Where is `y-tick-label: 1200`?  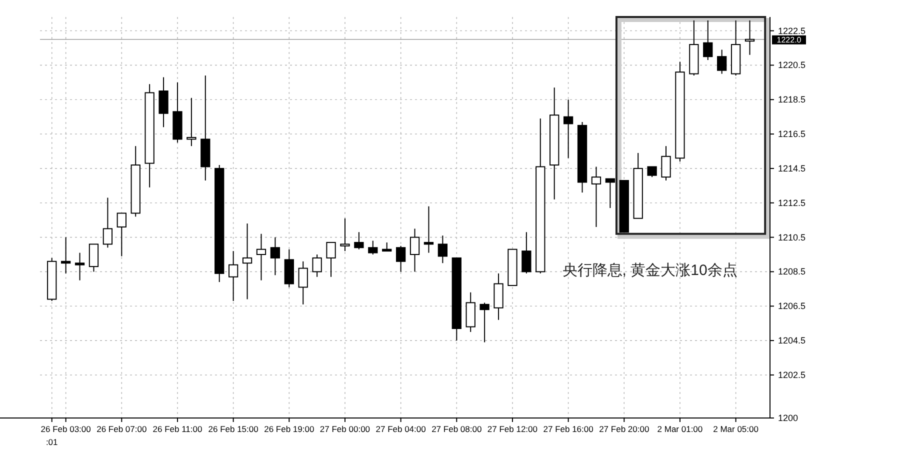 y-tick-label: 1200 is located at coordinates (788, 418).